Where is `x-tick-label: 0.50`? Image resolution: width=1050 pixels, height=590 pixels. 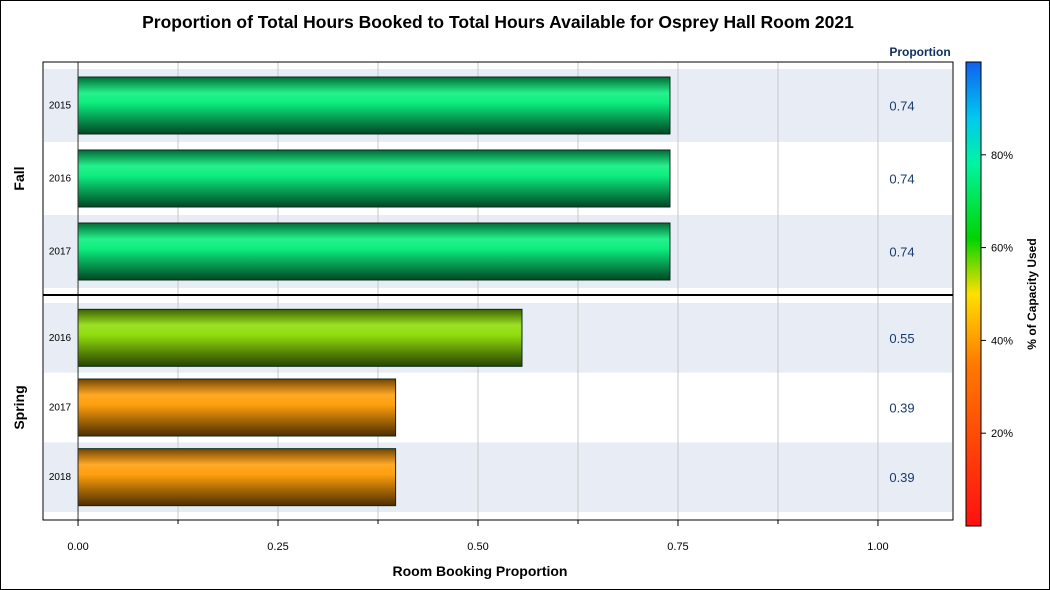 x-tick-label: 0.50 is located at coordinates (477, 547).